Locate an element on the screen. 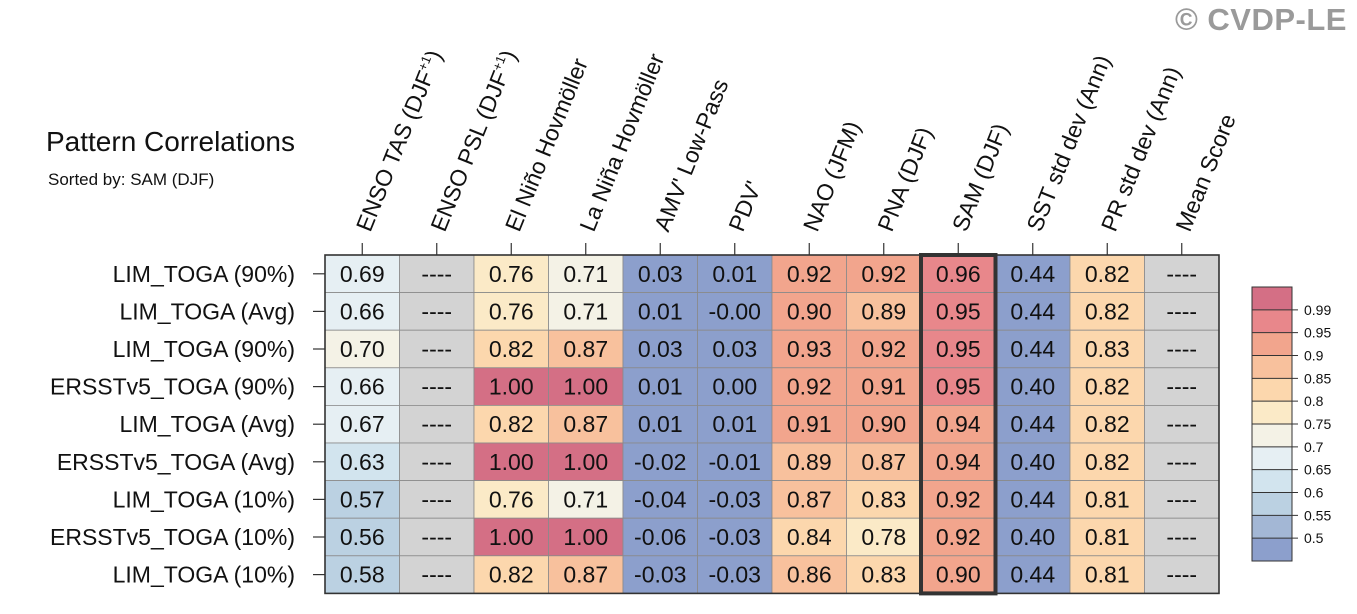 Image resolution: width=1357 pixels, height=614 pixels. cell-value-label: 0.90 is located at coordinates (809, 311).